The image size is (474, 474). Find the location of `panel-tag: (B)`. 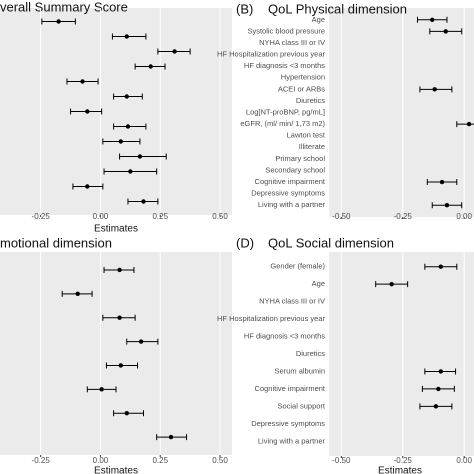

panel-tag: (B) is located at coordinates (244, 8).